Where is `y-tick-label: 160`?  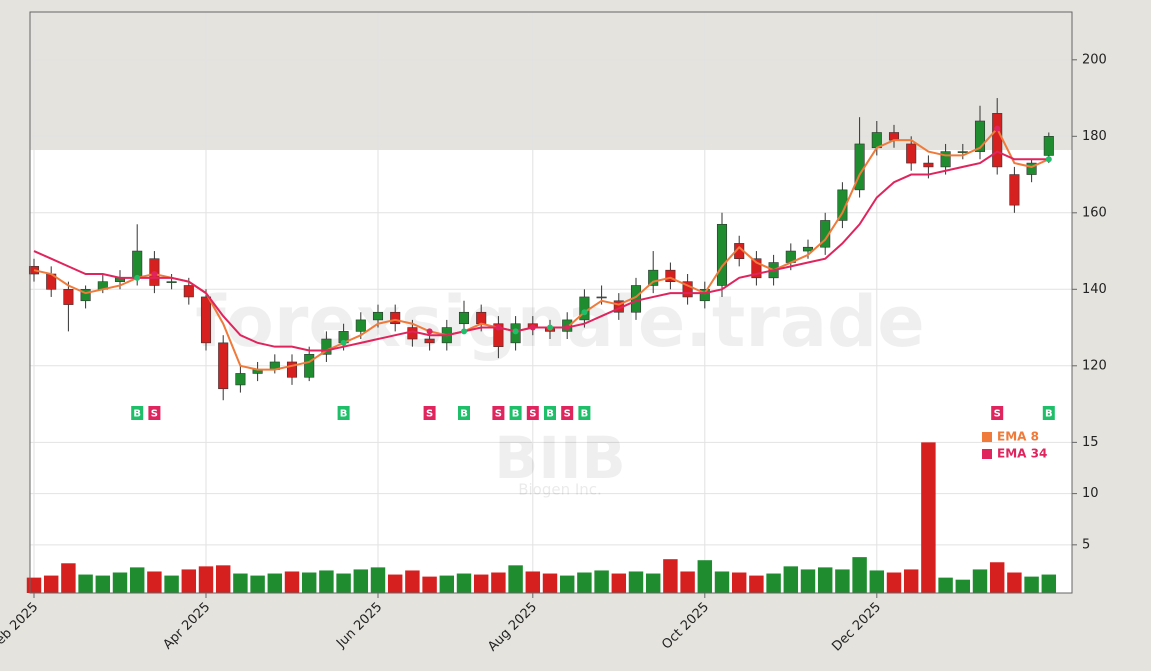 y-tick-label: 160 is located at coordinates (1094, 212).